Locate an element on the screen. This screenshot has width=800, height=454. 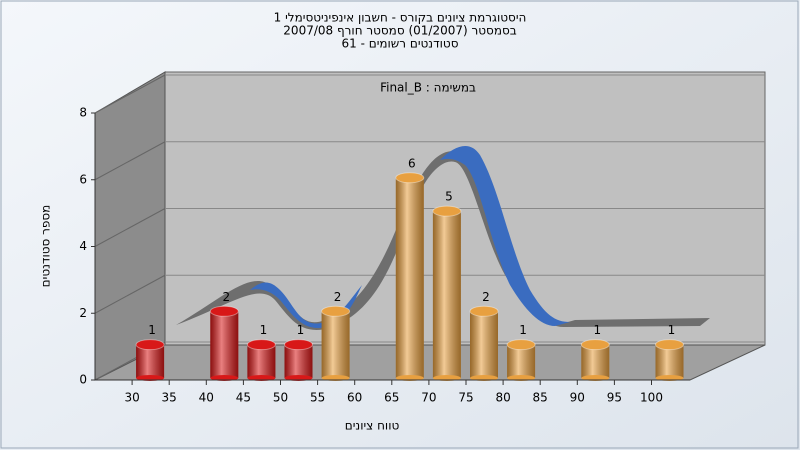
x-tick-label: 60 is located at coordinates (354, 398).